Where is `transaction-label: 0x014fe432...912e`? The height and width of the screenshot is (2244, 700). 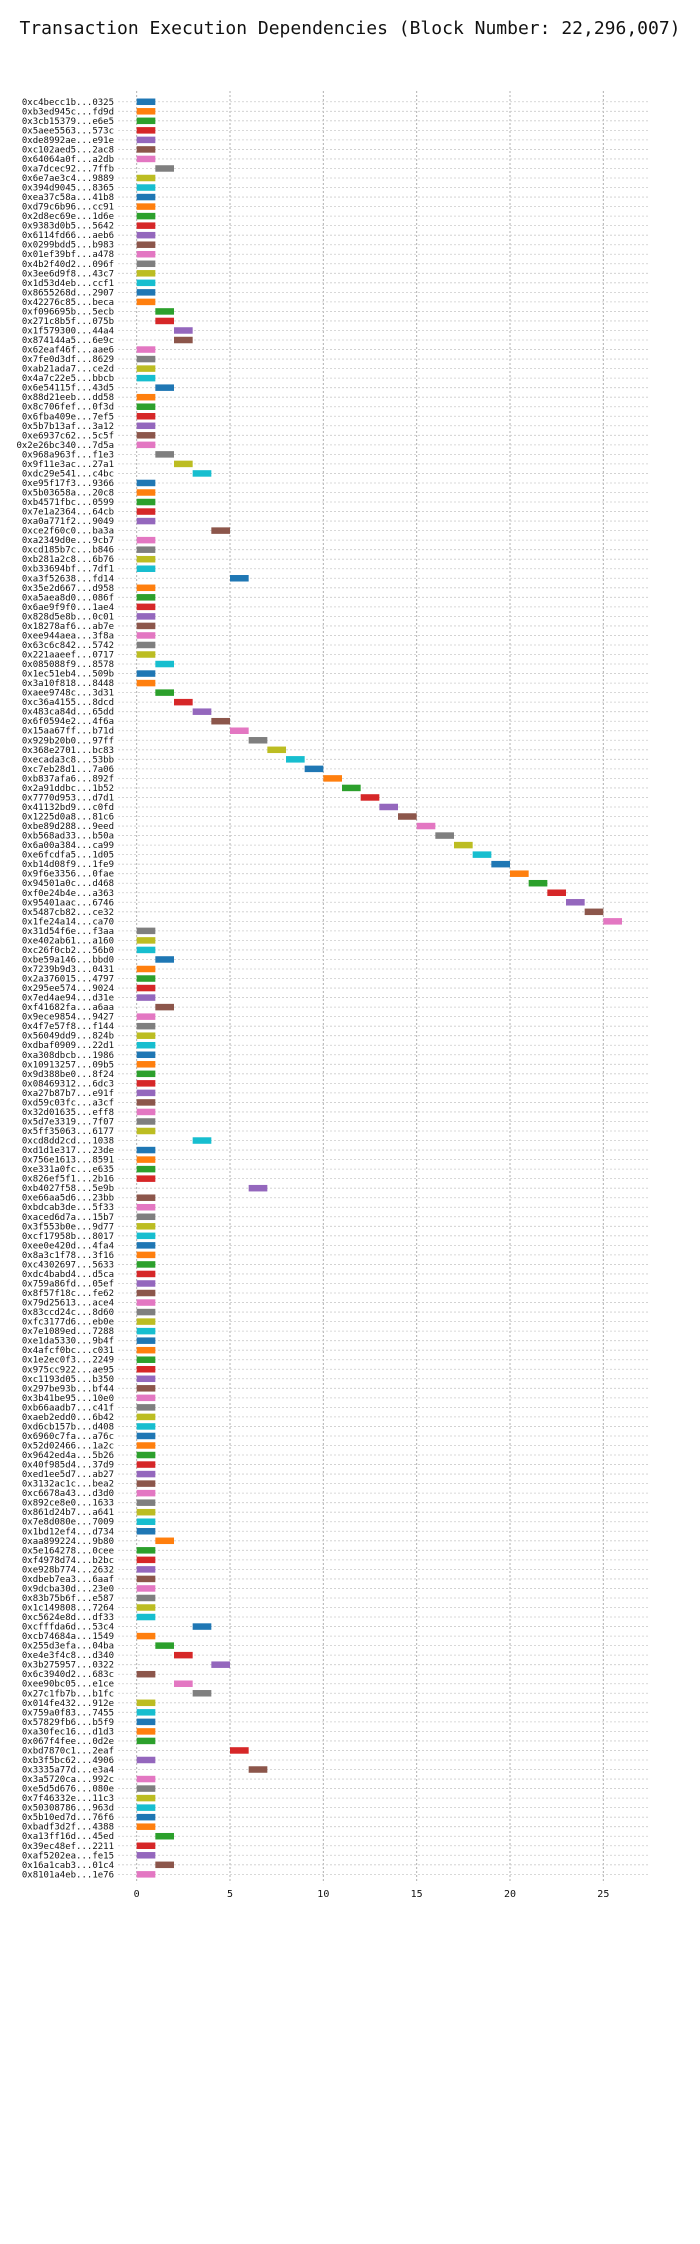 transaction-label: 0x014fe432...912e is located at coordinates (68, 1704).